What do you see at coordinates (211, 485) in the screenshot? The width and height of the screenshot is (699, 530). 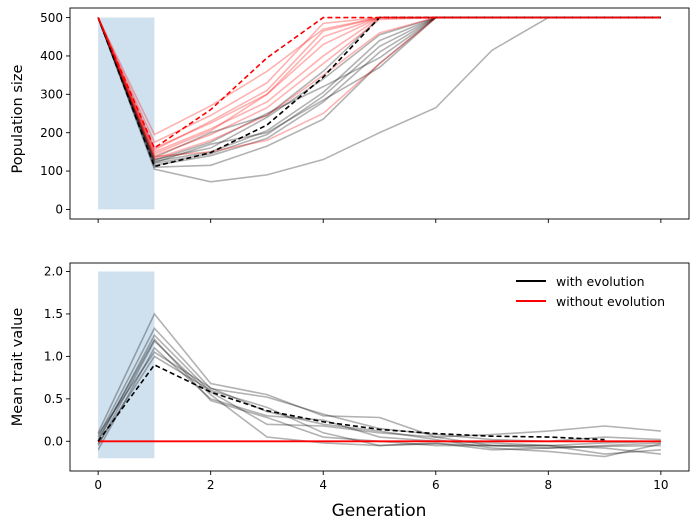 I see `x-tick-label: 2` at bounding box center [211, 485].